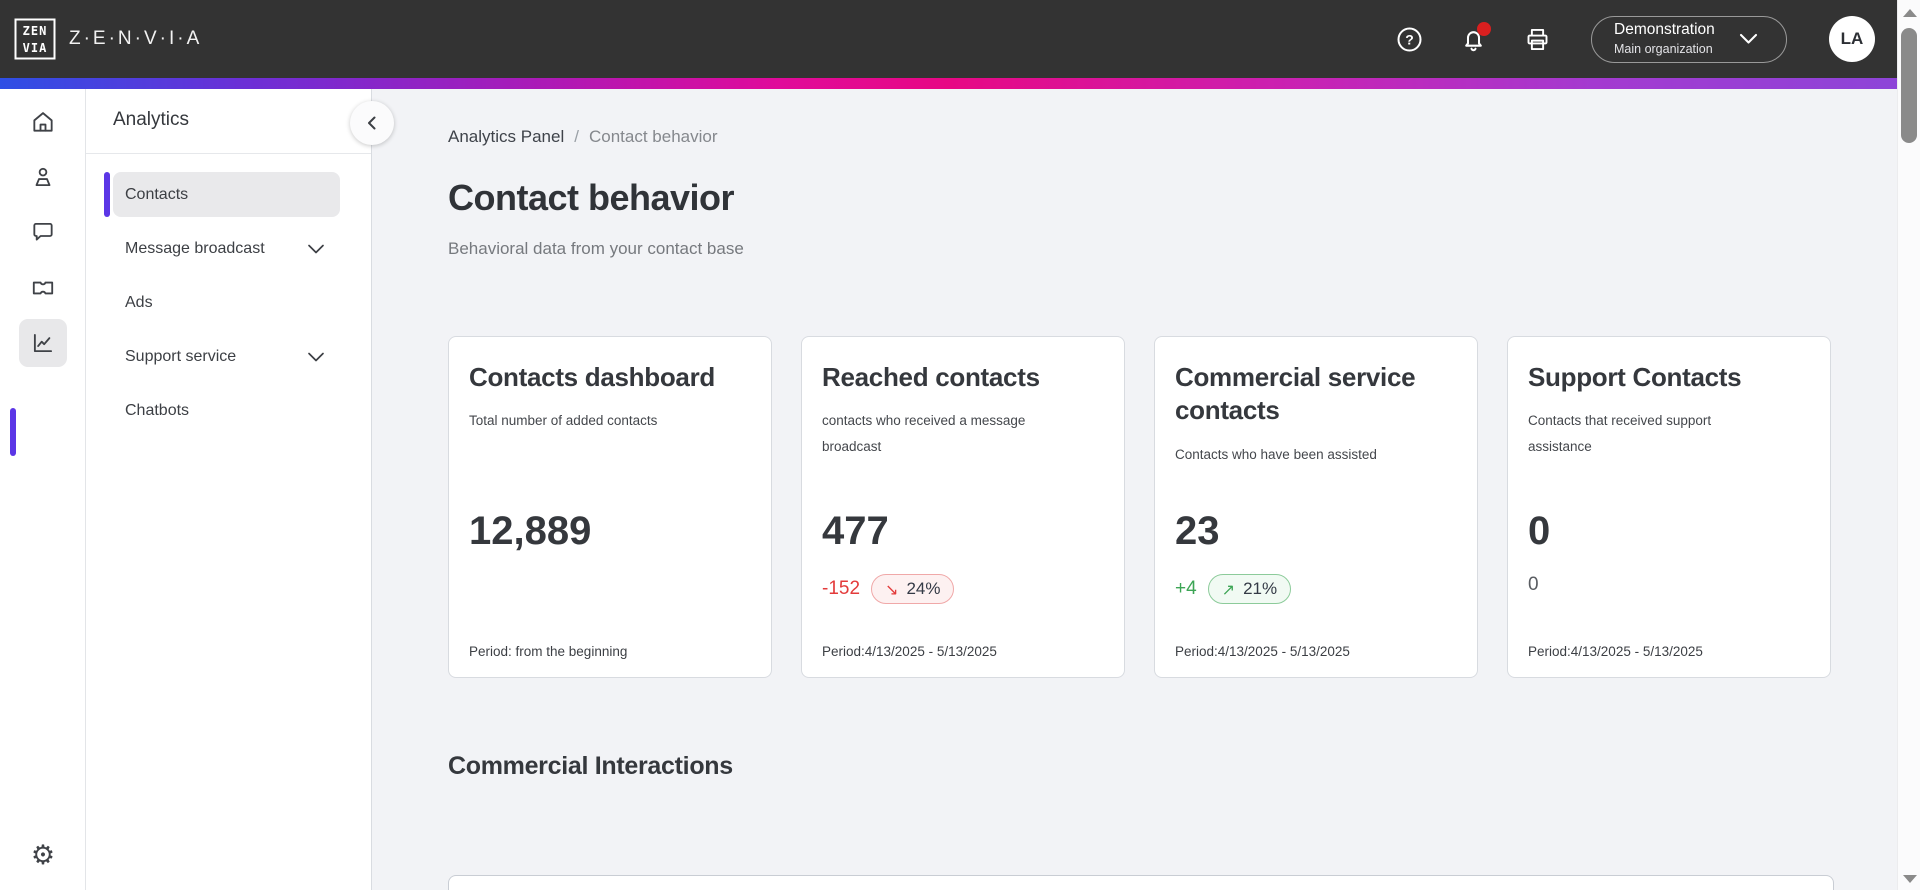  Describe the element at coordinates (855, 531) in the screenshot. I see `card-value: 477` at that location.